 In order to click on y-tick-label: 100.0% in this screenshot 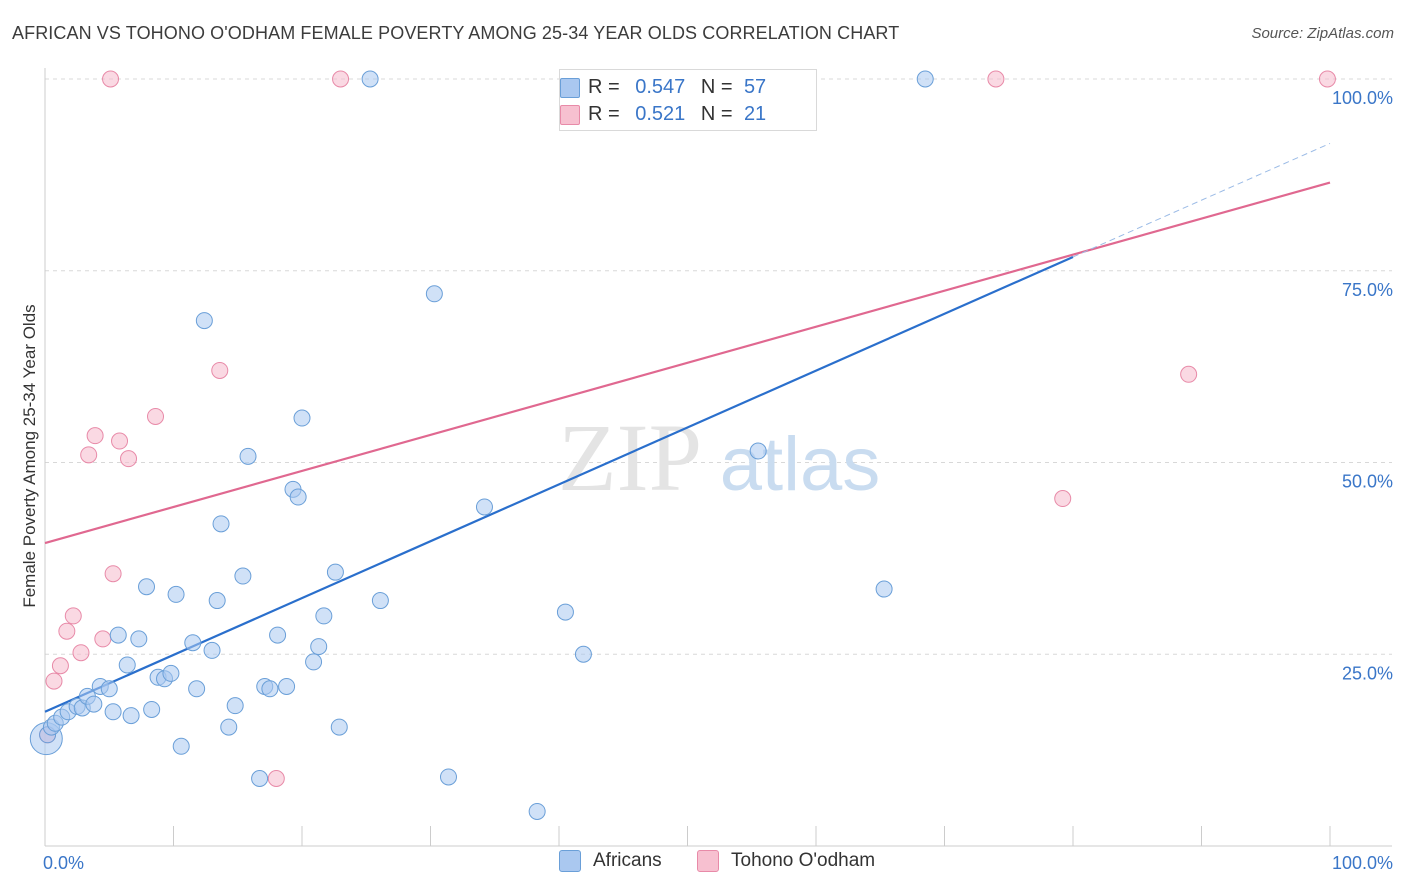, I will do `click(1362, 98)`.